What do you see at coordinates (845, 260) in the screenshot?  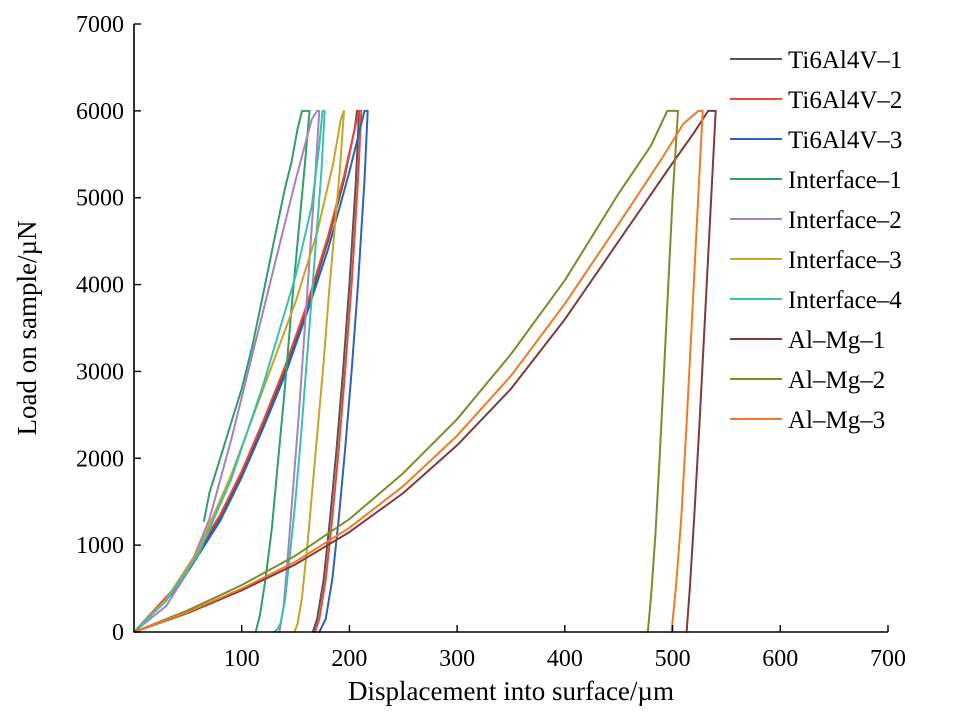 I see `legend-label: Interface–3` at bounding box center [845, 260].